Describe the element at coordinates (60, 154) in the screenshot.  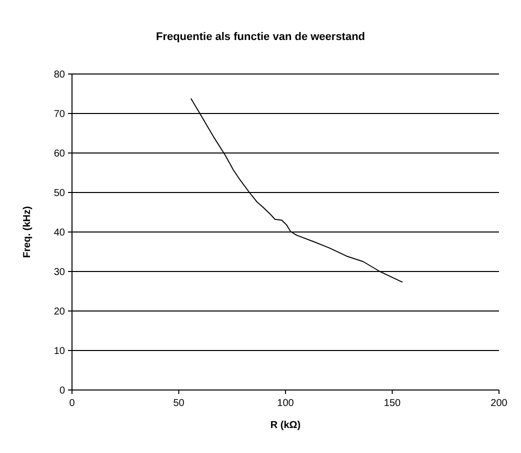
I see `y-tick-label: 60` at that location.